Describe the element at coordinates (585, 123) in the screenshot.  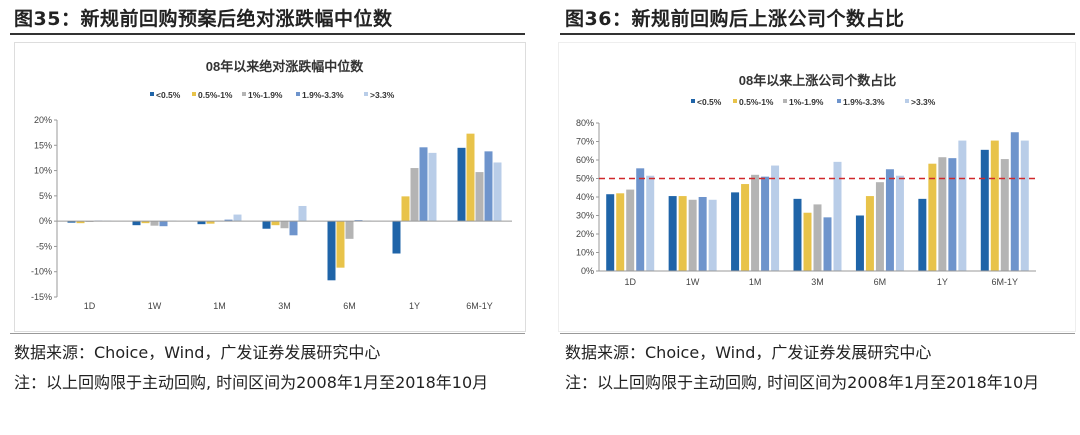
I see `y-tick-label: 80%` at that location.